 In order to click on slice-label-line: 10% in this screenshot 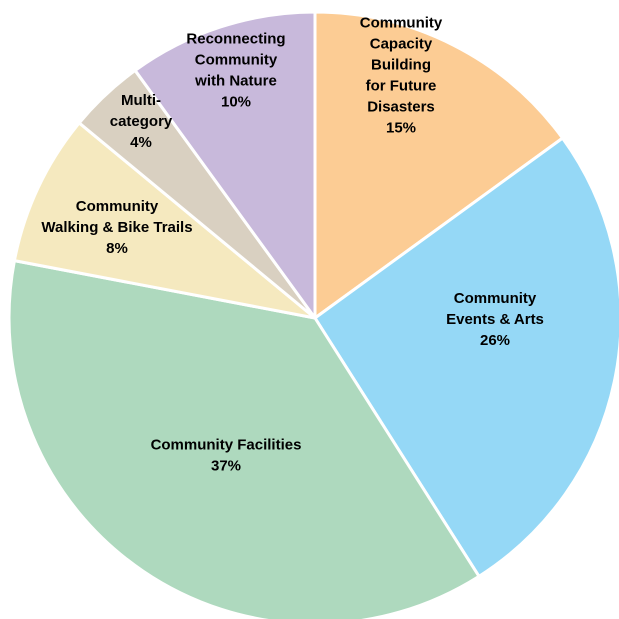, I will do `click(236, 101)`.